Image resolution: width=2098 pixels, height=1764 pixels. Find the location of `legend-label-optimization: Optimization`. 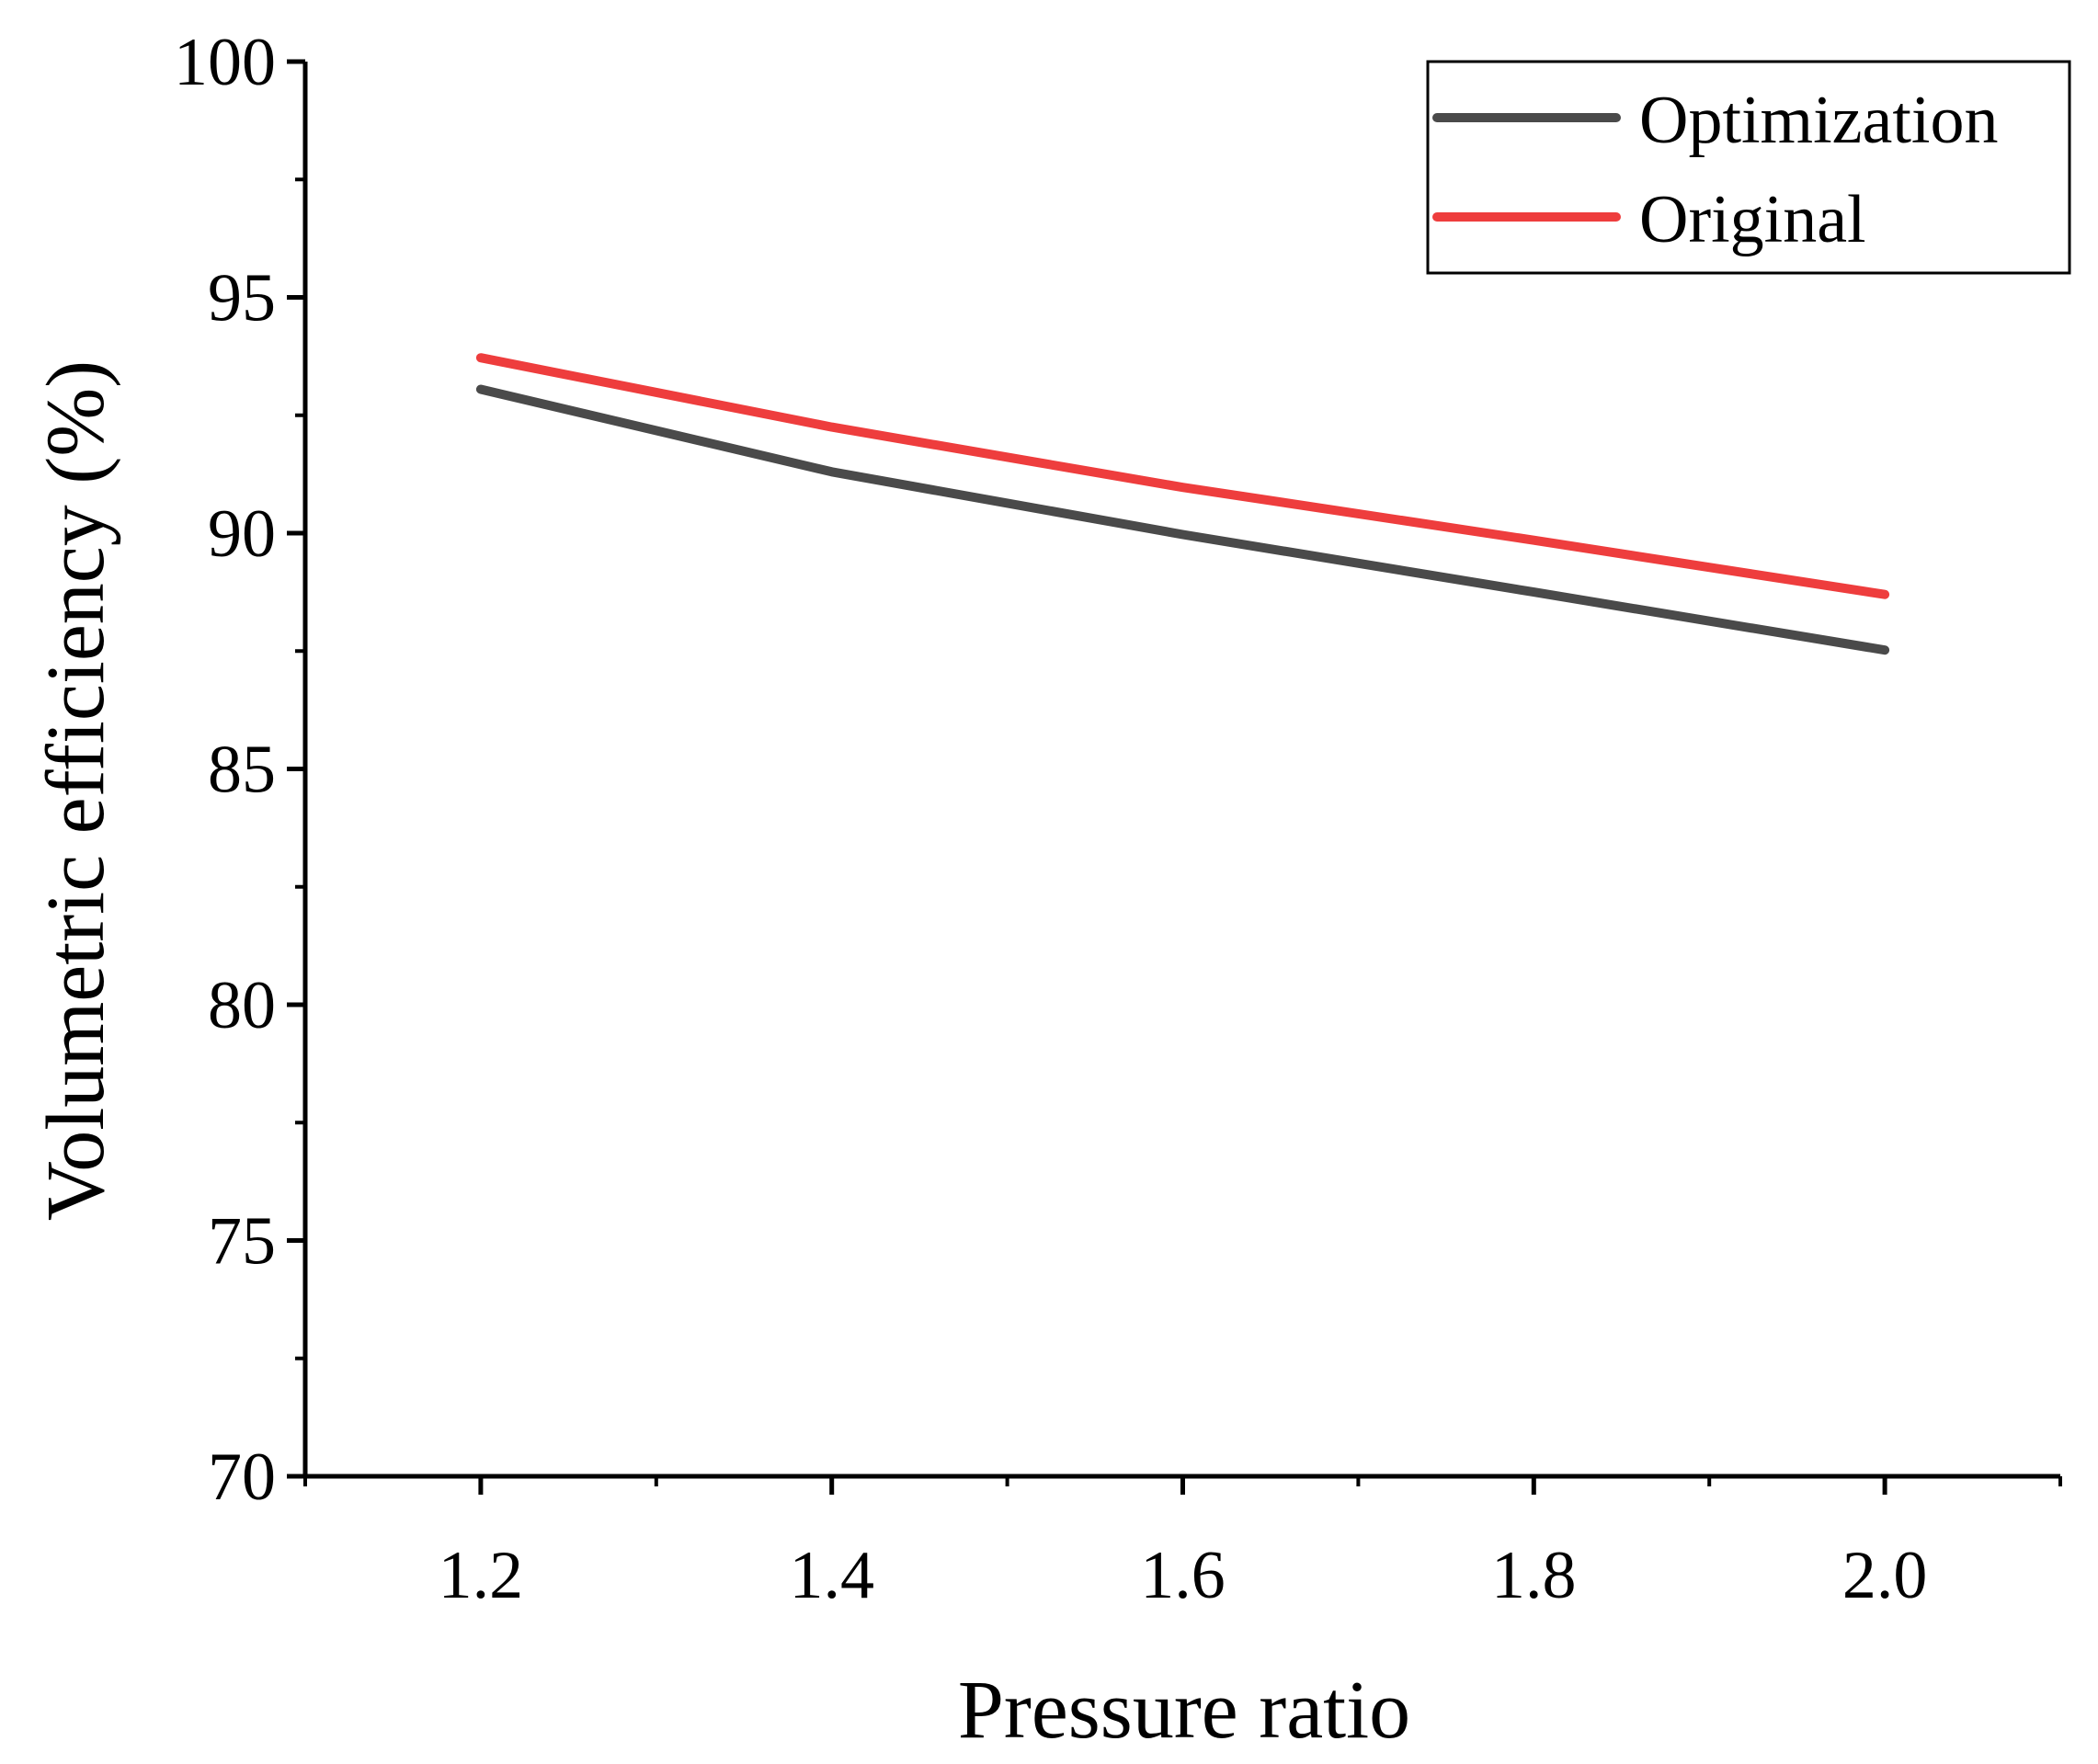

legend-label-optimization: Optimization is located at coordinates (1819, 120).